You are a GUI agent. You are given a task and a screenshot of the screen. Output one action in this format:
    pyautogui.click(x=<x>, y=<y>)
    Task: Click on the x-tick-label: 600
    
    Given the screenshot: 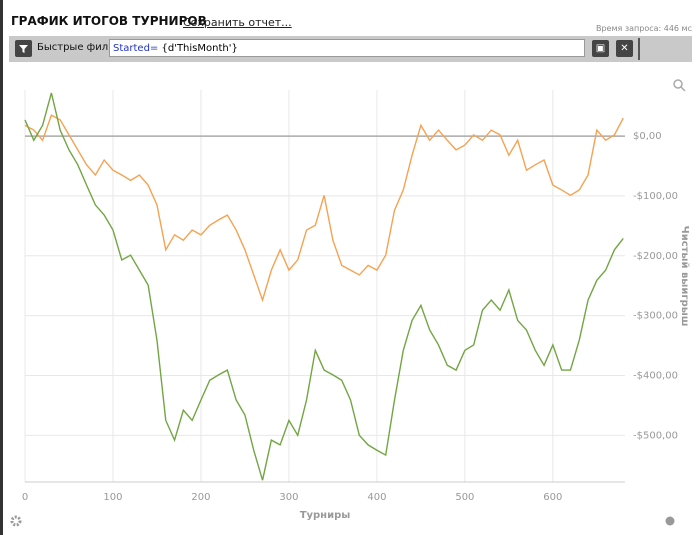 What is the action you would take?
    pyautogui.click(x=552, y=497)
    